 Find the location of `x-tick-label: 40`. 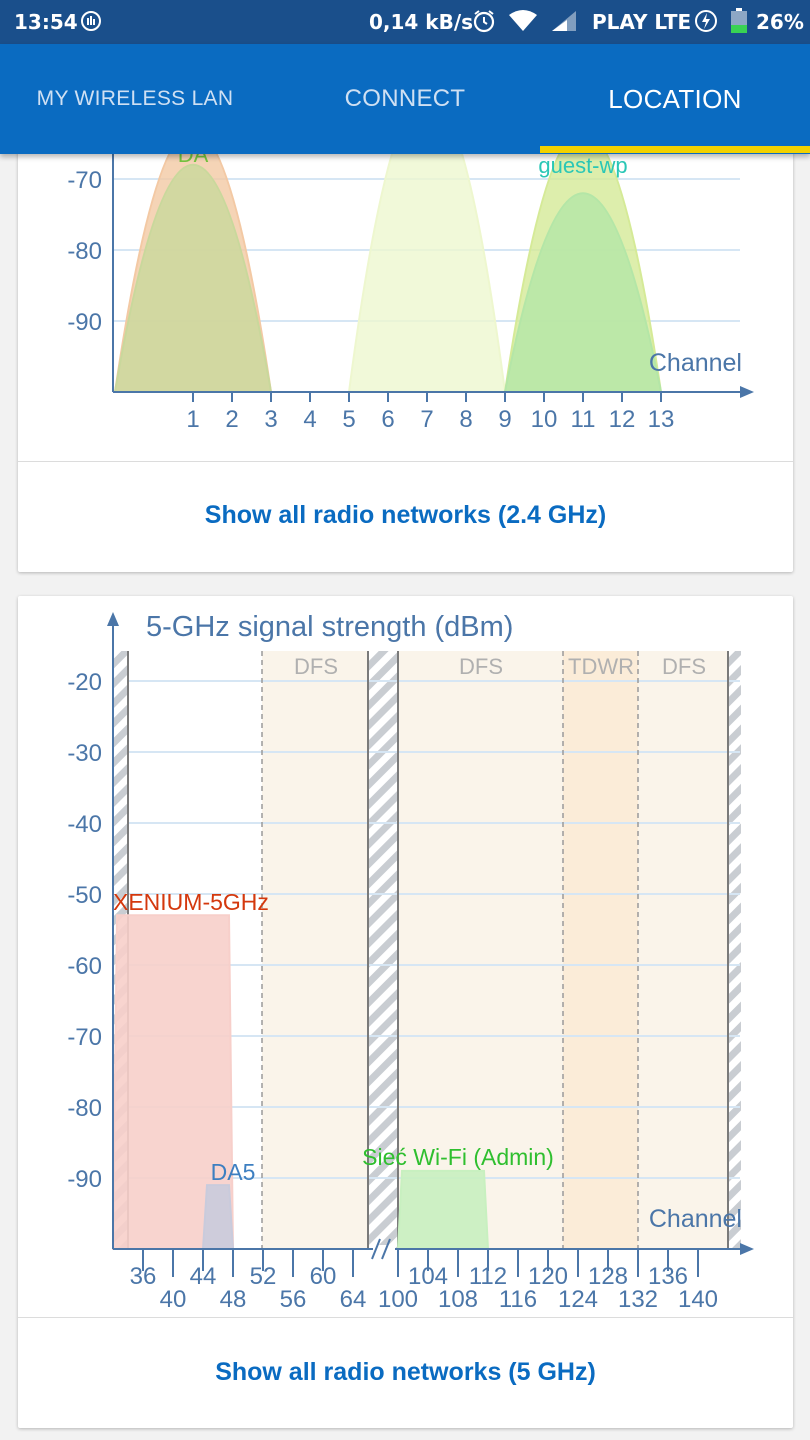

x-tick-label: 40 is located at coordinates (173, 1299).